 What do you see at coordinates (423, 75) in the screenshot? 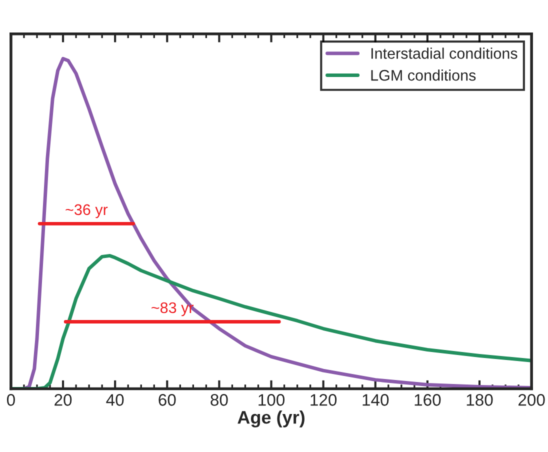
I see `legend-label: LGM conditions` at bounding box center [423, 75].